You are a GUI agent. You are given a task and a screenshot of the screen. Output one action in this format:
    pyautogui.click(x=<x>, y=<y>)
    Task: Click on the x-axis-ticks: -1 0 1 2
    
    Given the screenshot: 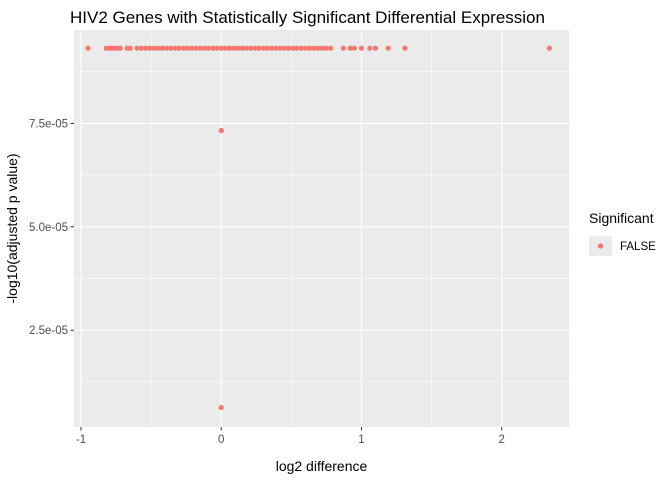 What is the action you would take?
    pyautogui.click(x=290, y=436)
    